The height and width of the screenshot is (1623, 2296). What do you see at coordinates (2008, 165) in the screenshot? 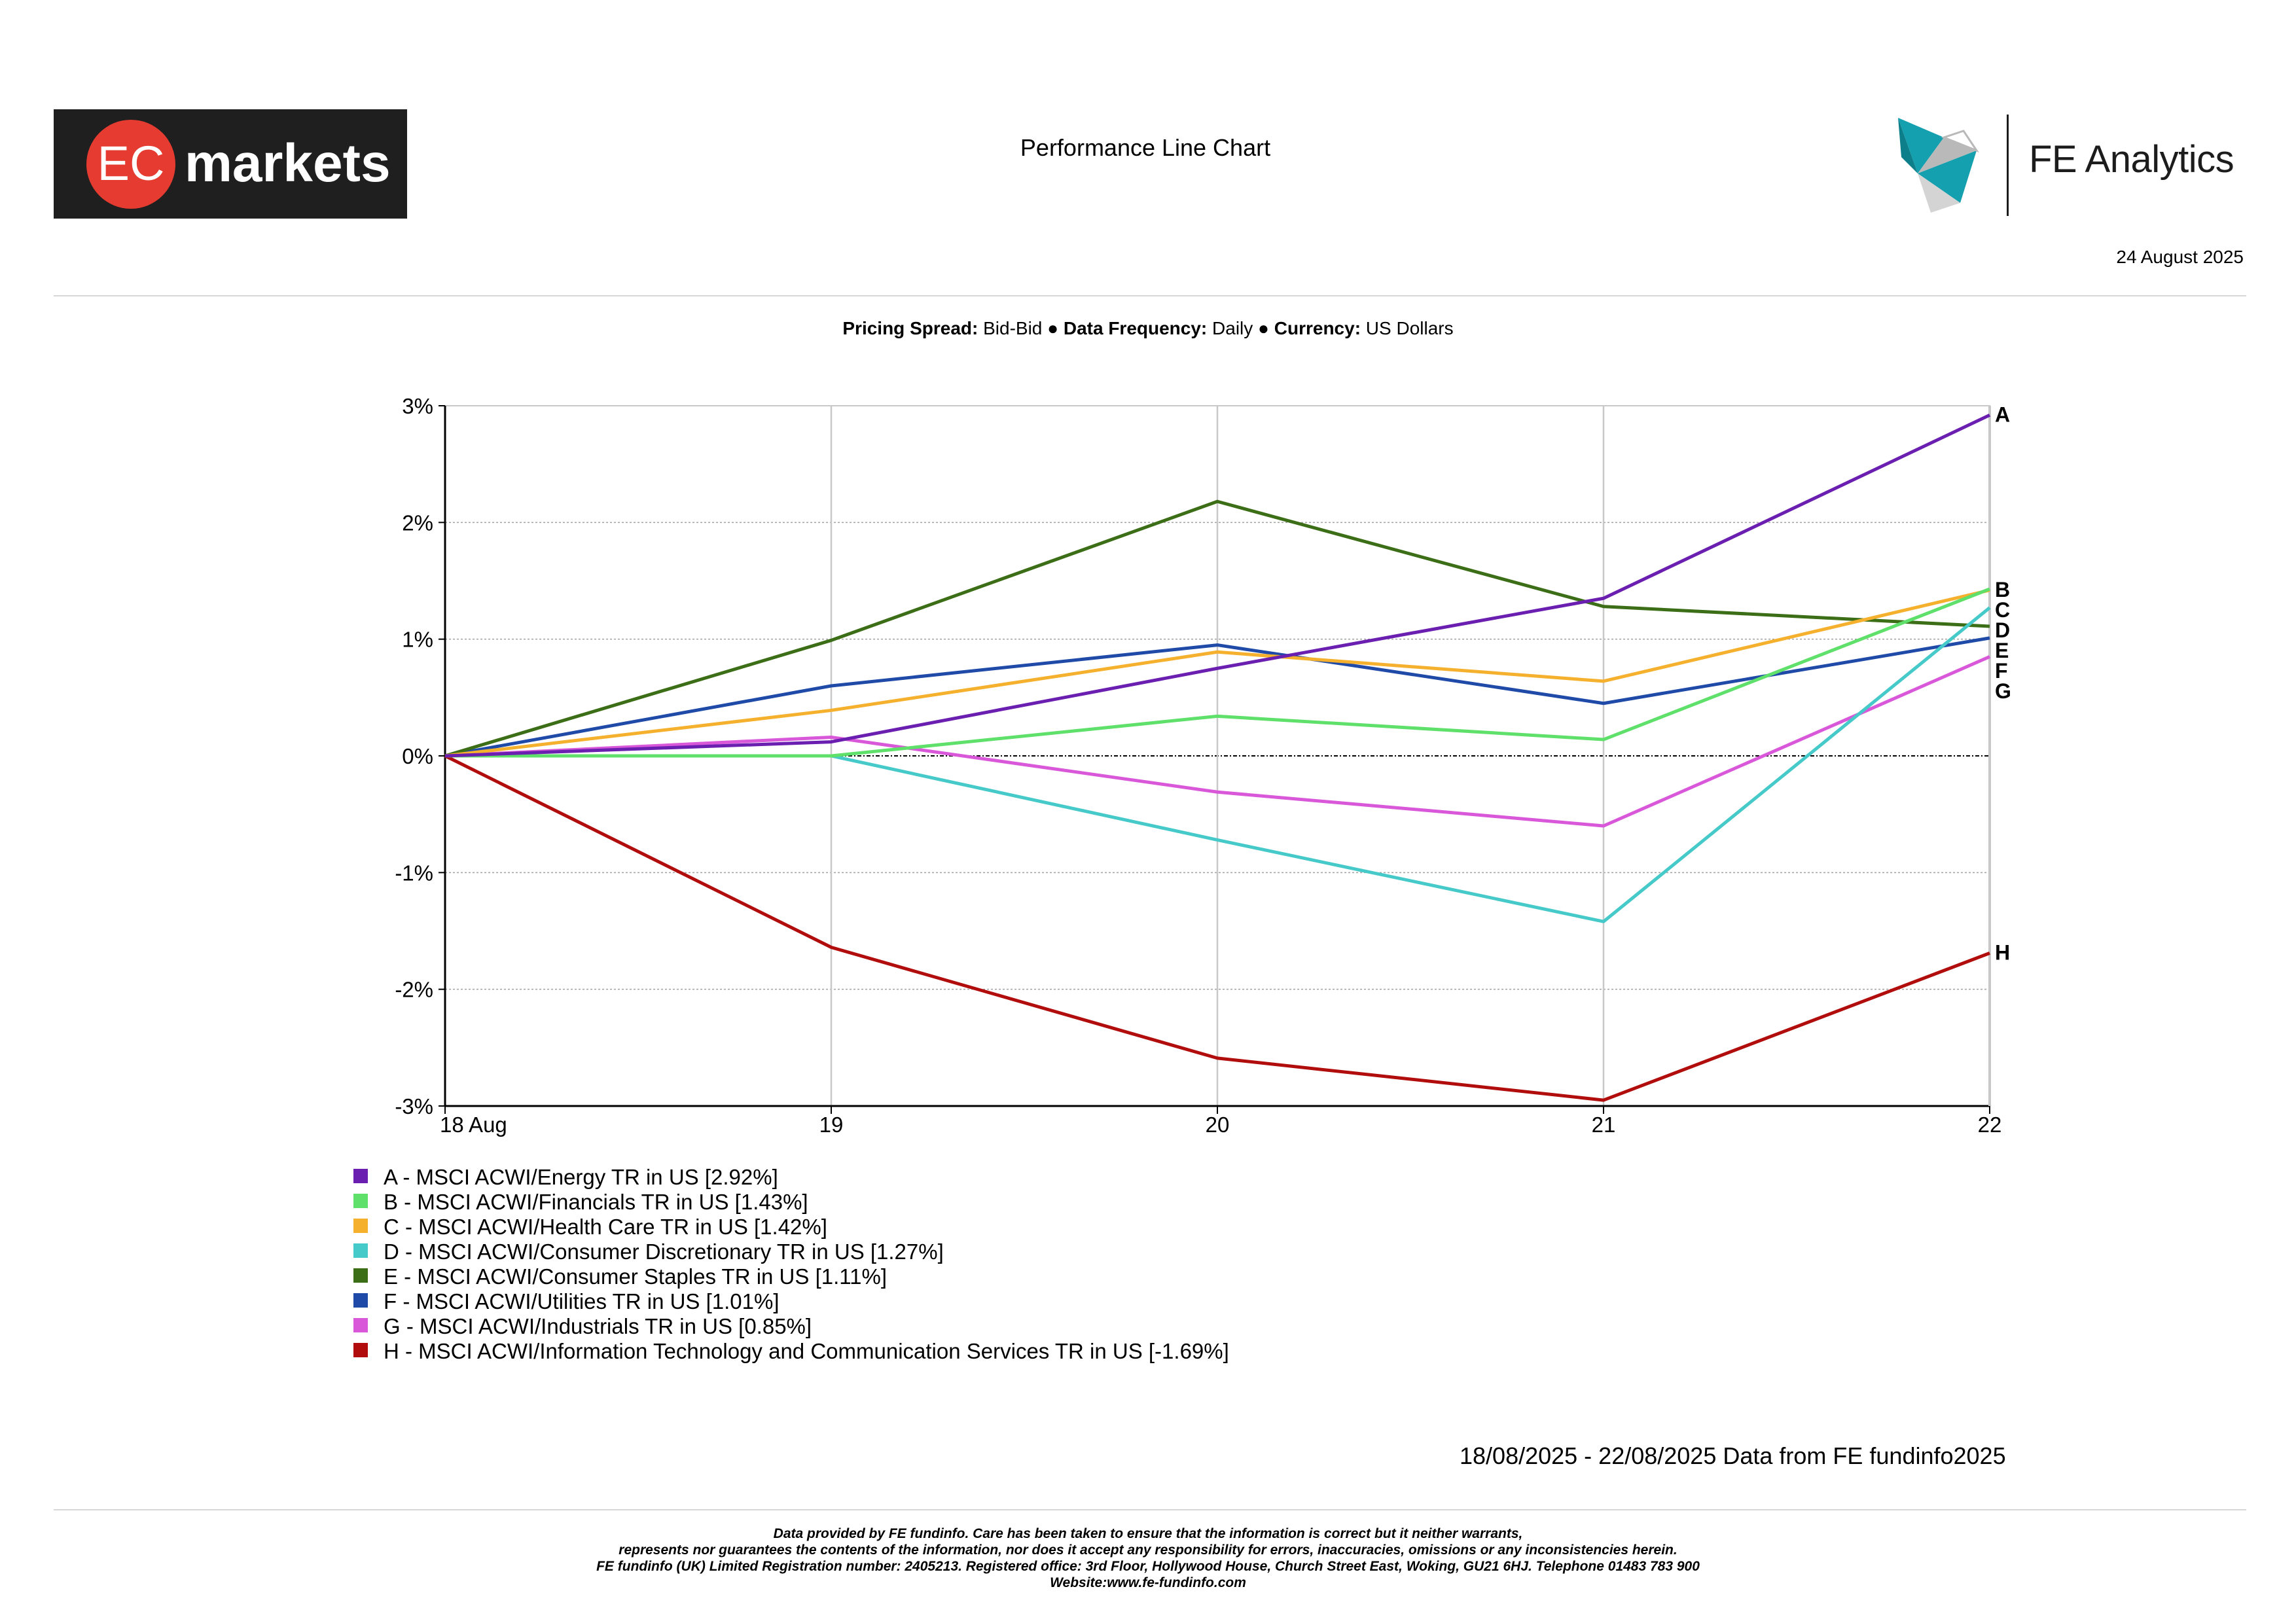
I see `fe-logo-divider` at bounding box center [2008, 165].